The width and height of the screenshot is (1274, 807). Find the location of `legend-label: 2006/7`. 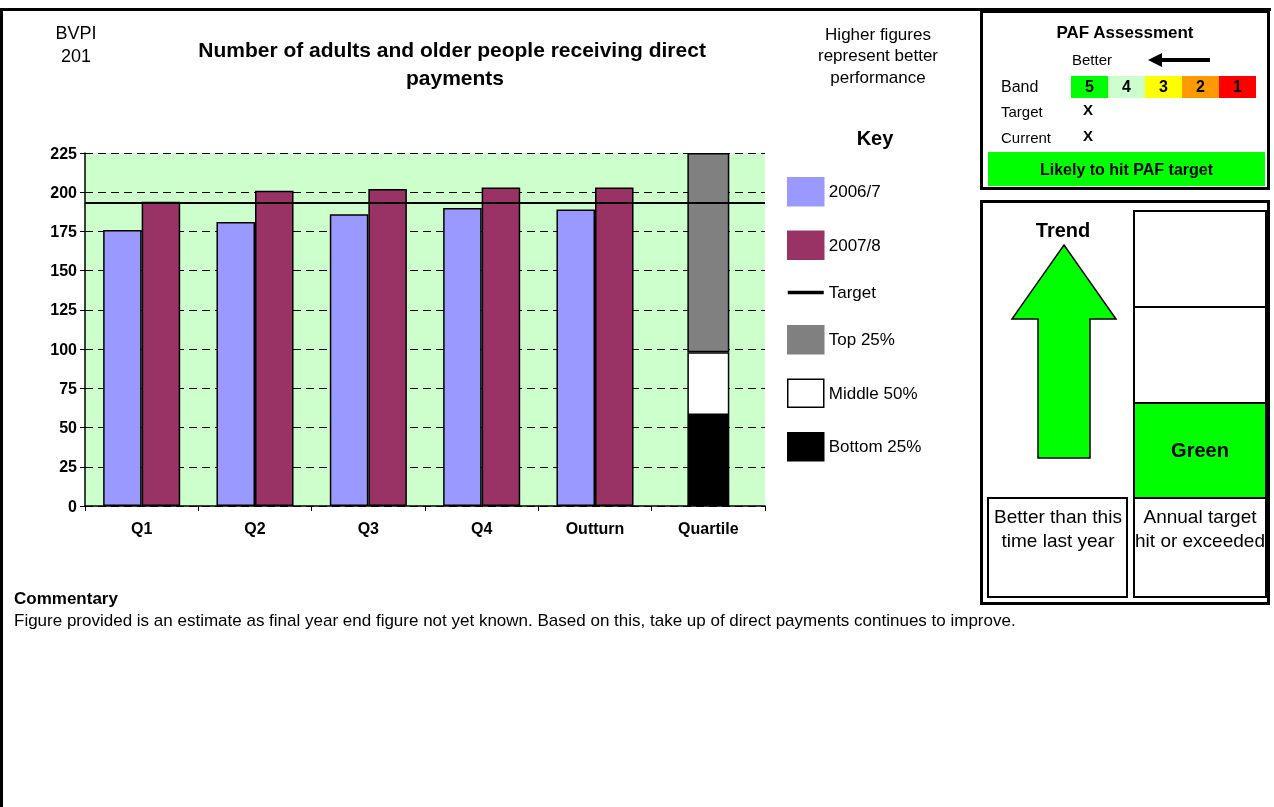

legend-label: 2006/7 is located at coordinates (854, 192).